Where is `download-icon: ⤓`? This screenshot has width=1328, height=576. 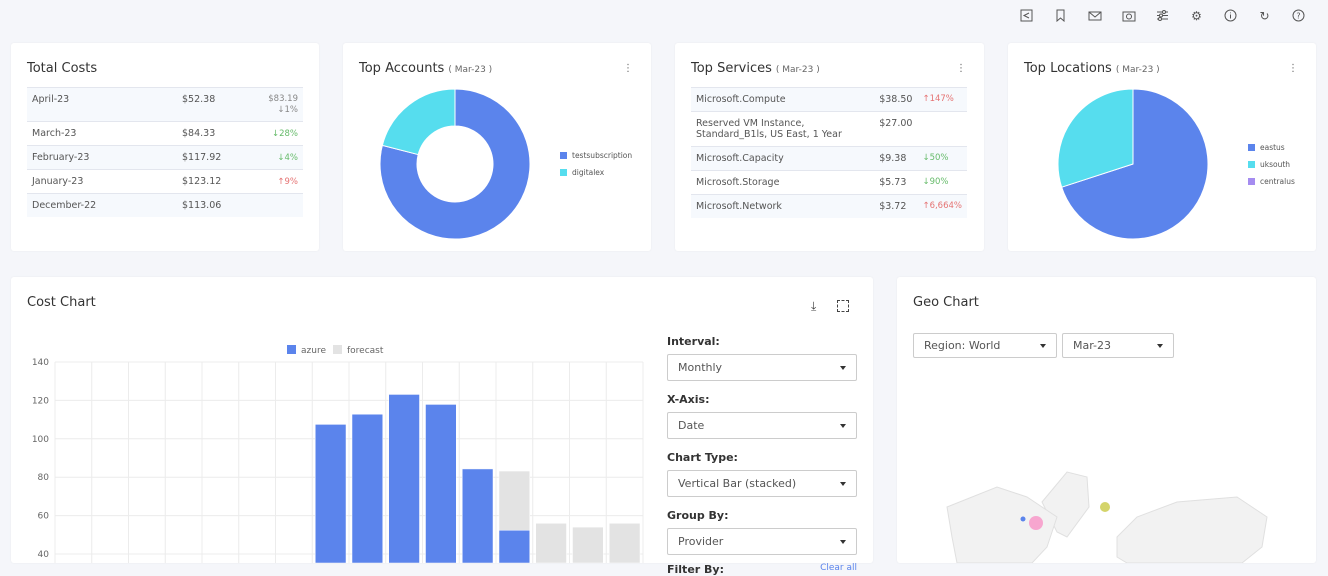
download-icon: ⤓ is located at coordinates (814, 306).